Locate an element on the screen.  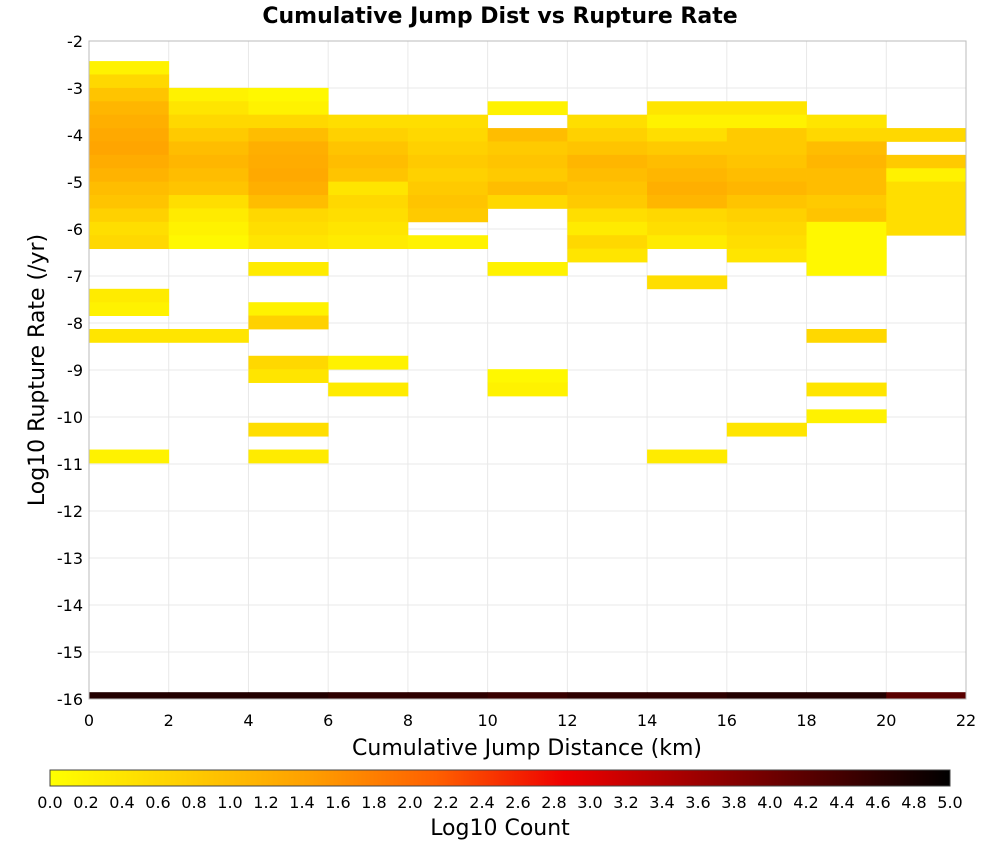
colorbar-tick-label: 3.4 is located at coordinates (661, 802).